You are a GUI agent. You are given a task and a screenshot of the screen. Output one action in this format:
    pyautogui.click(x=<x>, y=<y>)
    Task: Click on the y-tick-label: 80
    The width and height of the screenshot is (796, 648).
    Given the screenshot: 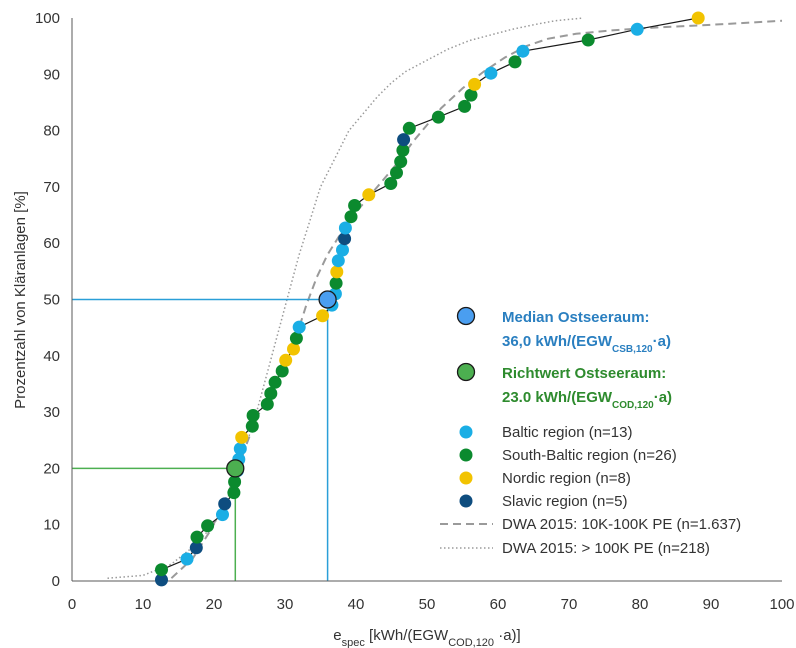 What is the action you would take?
    pyautogui.click(x=51, y=131)
    